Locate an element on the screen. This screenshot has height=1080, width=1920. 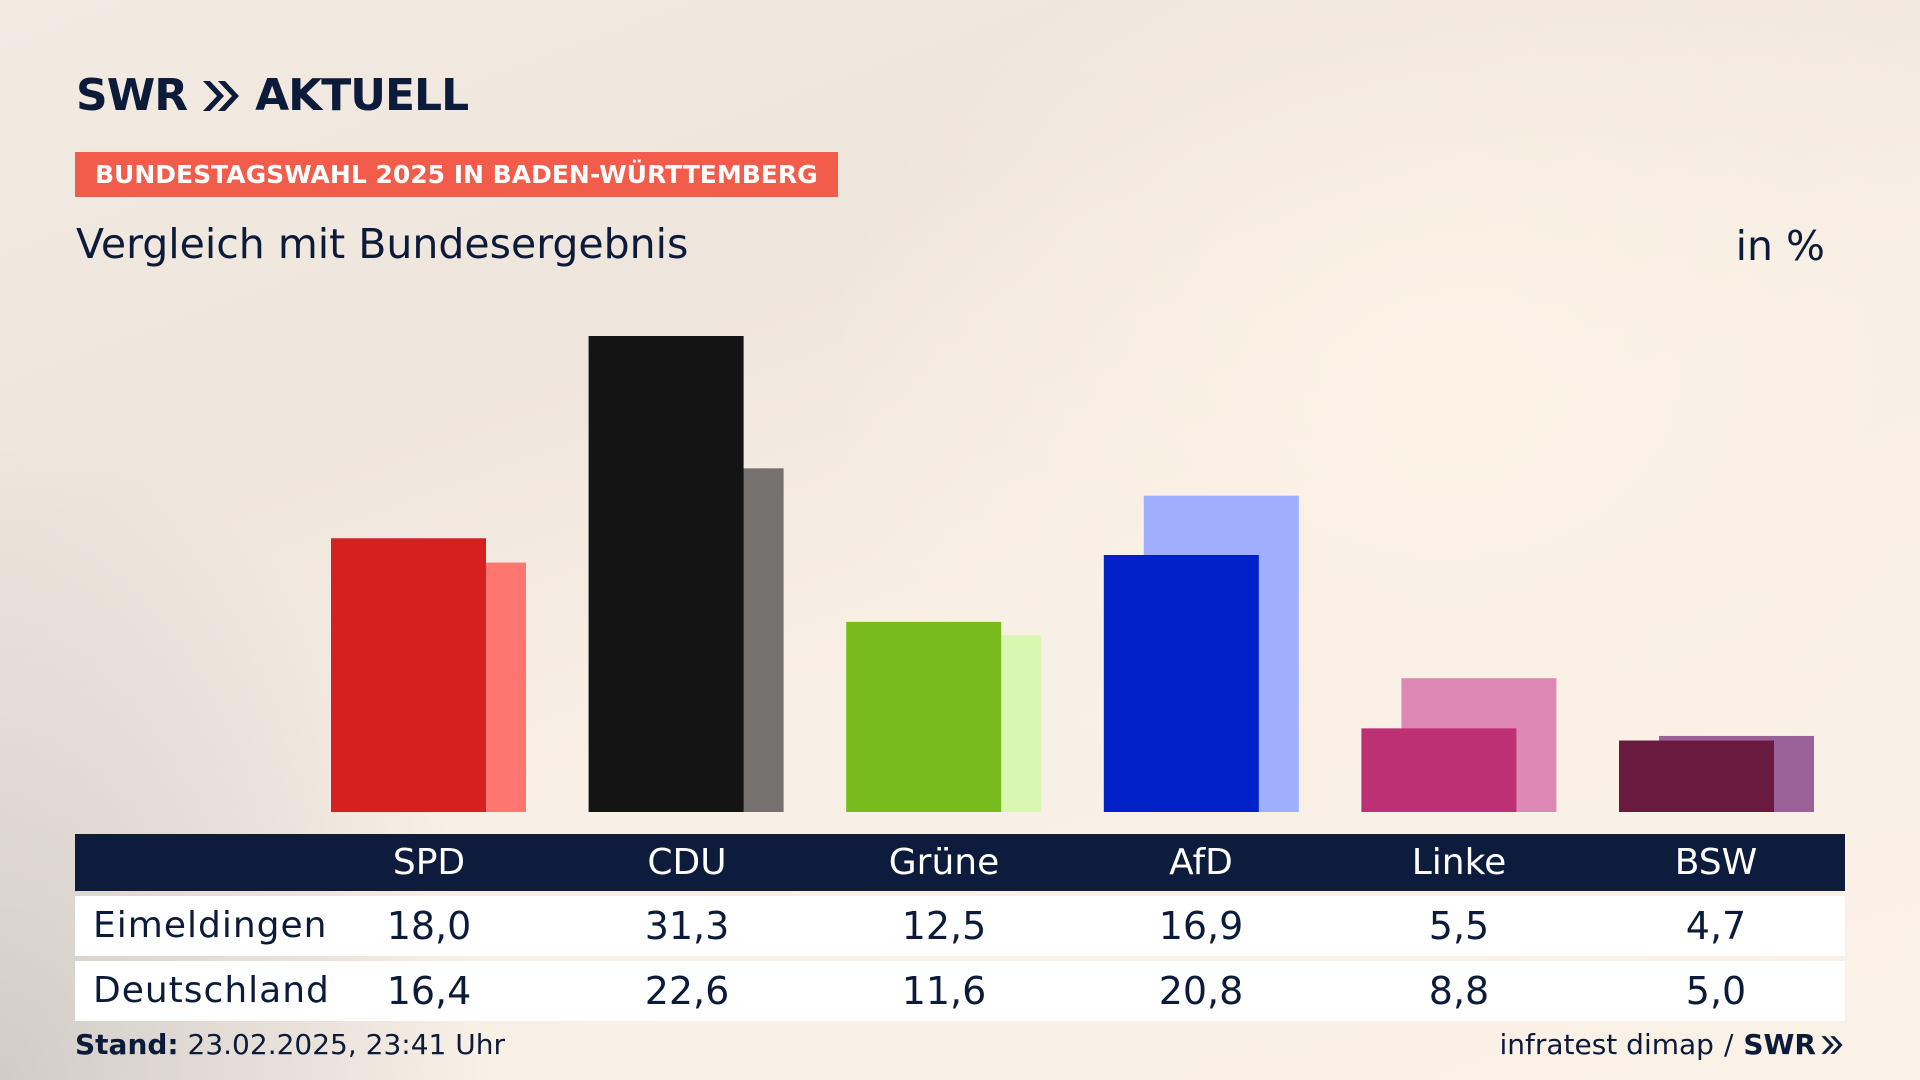
table-header: SPD CDU Grüne AfD Linke BSW is located at coordinates (960, 862).